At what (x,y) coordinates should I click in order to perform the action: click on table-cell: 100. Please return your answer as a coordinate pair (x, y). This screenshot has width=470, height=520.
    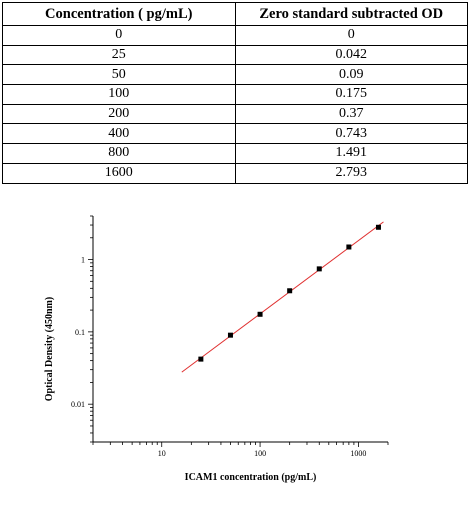
    Looking at the image, I should click on (119, 94).